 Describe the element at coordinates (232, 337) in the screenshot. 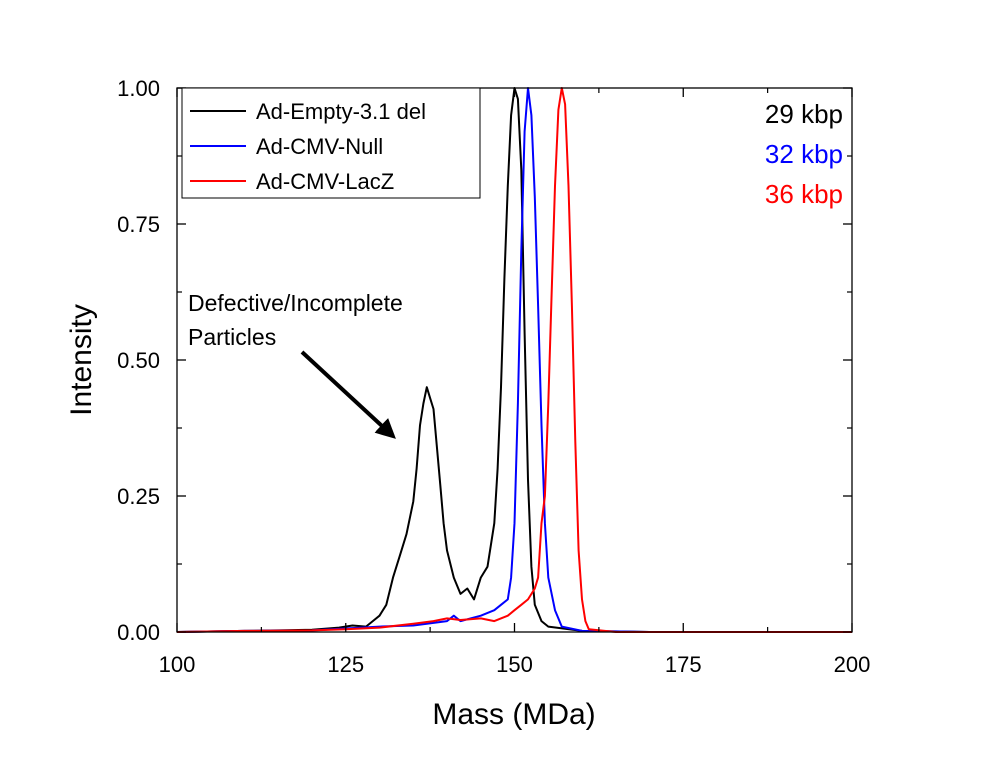

I see `arrow-label-line-2: Particles` at that location.